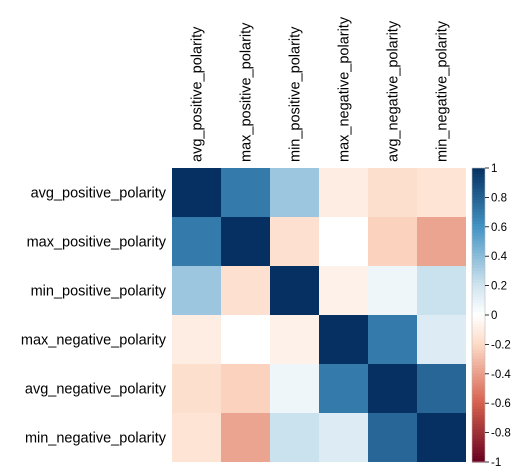 Image resolution: width=515 pixels, height=472 pixels. What do you see at coordinates (96, 439) in the screenshot?
I see `row-label: min_negative_polarity` at bounding box center [96, 439].